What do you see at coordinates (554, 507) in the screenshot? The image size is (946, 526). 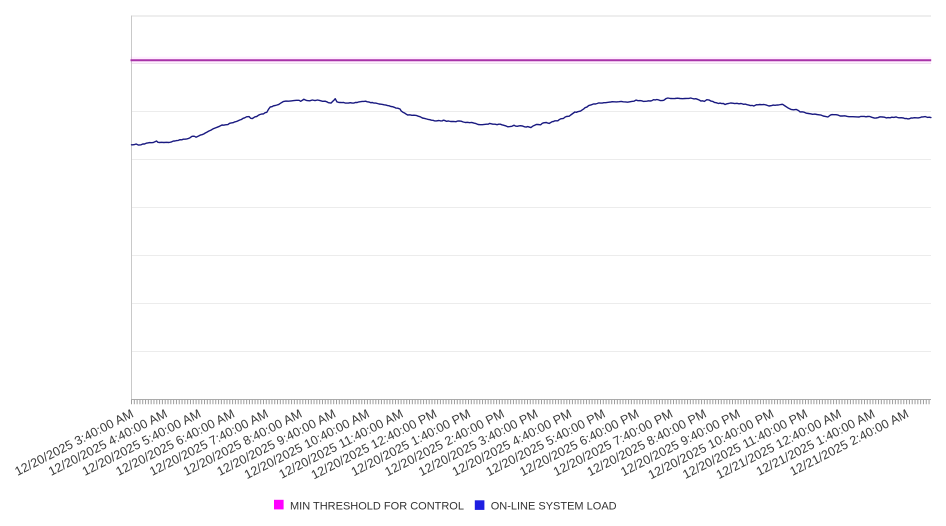 I see `svg-text: ON-LINE SYSTEM LOAD` at bounding box center [554, 507].